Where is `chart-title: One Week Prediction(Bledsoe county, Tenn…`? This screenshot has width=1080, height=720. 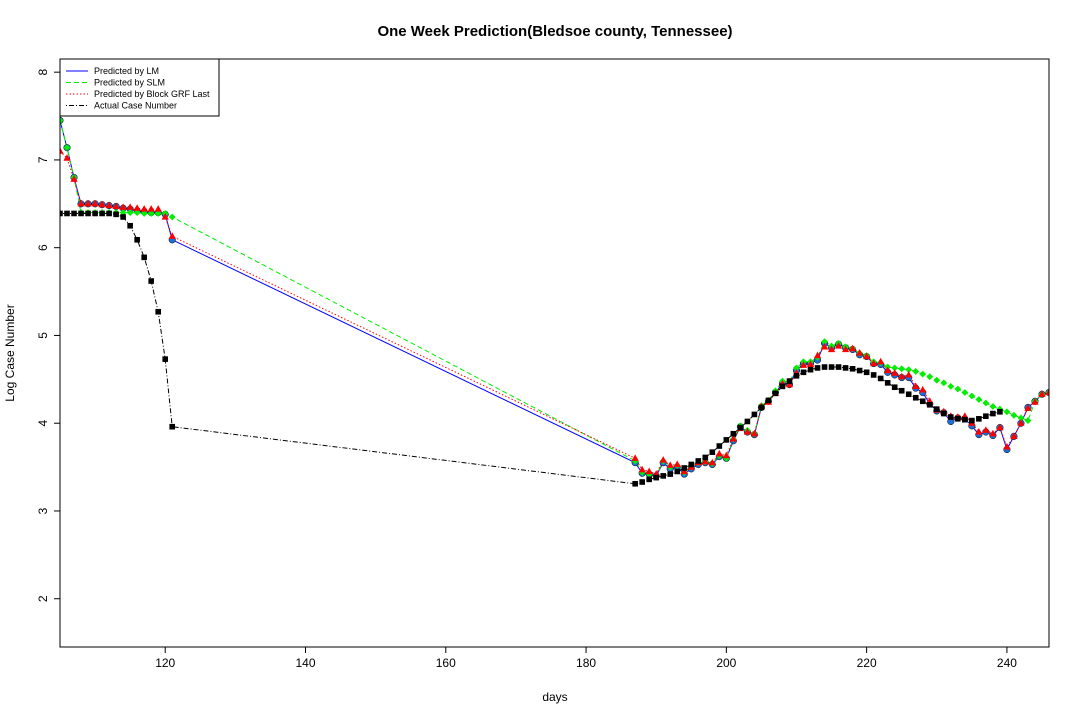 chart-title: One Week Prediction(Bledsoe county, Tenn… is located at coordinates (554, 31).